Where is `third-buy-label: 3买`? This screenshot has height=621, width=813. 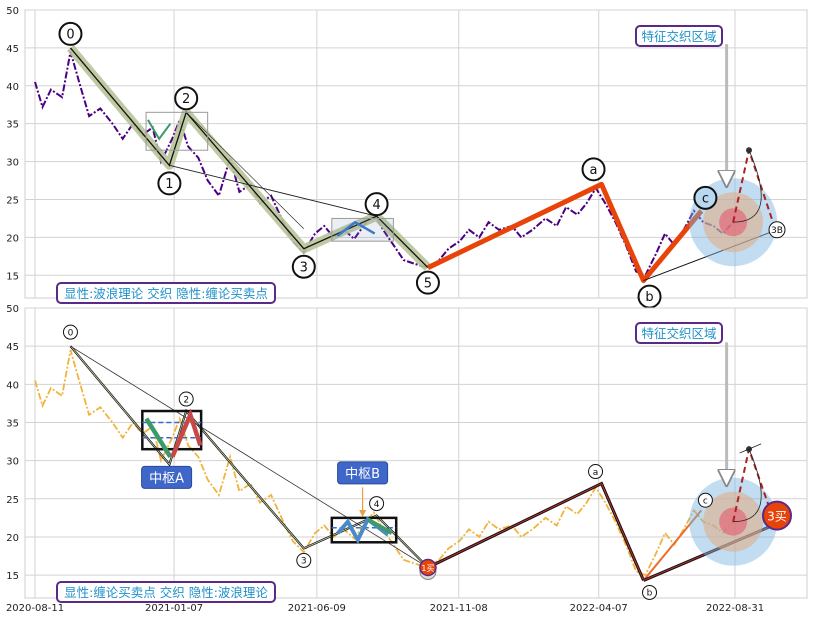 third-buy-label: 3买 is located at coordinates (777, 517).